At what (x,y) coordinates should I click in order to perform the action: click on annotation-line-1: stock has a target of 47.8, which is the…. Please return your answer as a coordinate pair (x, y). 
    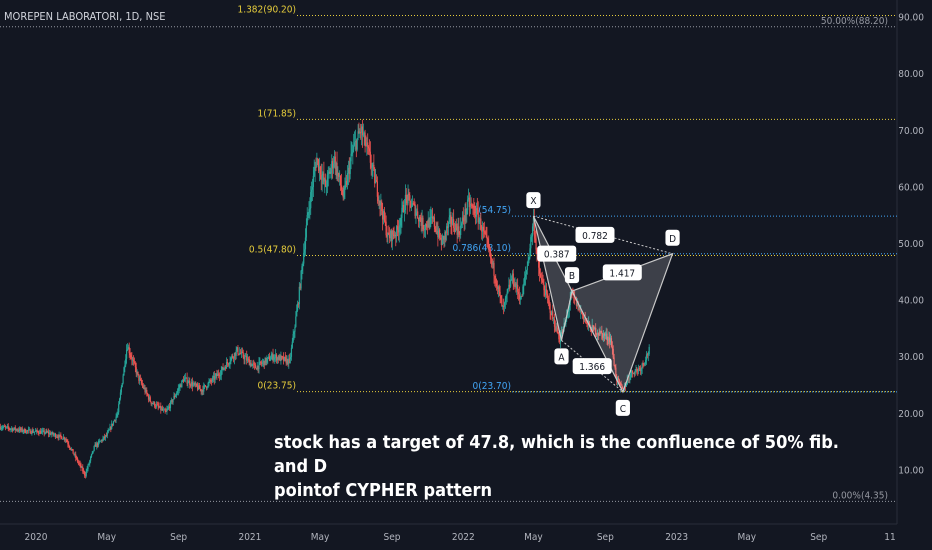
    Looking at the image, I should click on (556, 454).